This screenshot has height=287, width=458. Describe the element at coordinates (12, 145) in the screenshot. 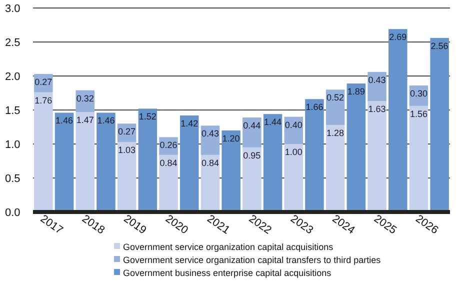

I see `y-tick-label: 1.0` at that location.